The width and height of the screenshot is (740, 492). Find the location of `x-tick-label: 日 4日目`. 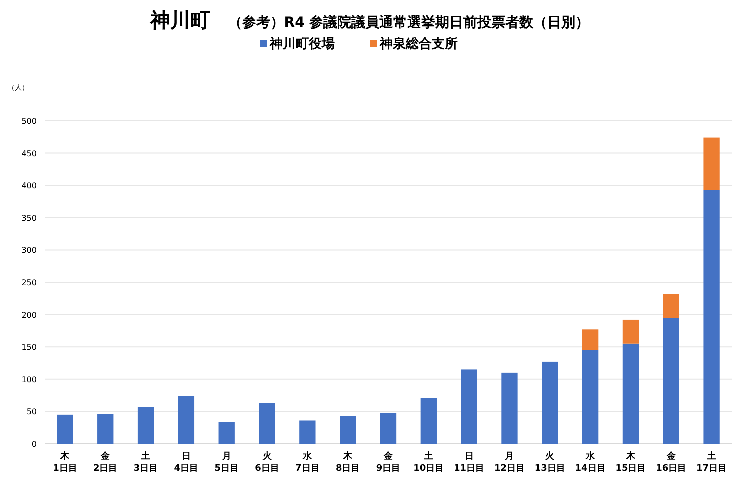

x-tick-label: 日 4日目 is located at coordinates (186, 462).